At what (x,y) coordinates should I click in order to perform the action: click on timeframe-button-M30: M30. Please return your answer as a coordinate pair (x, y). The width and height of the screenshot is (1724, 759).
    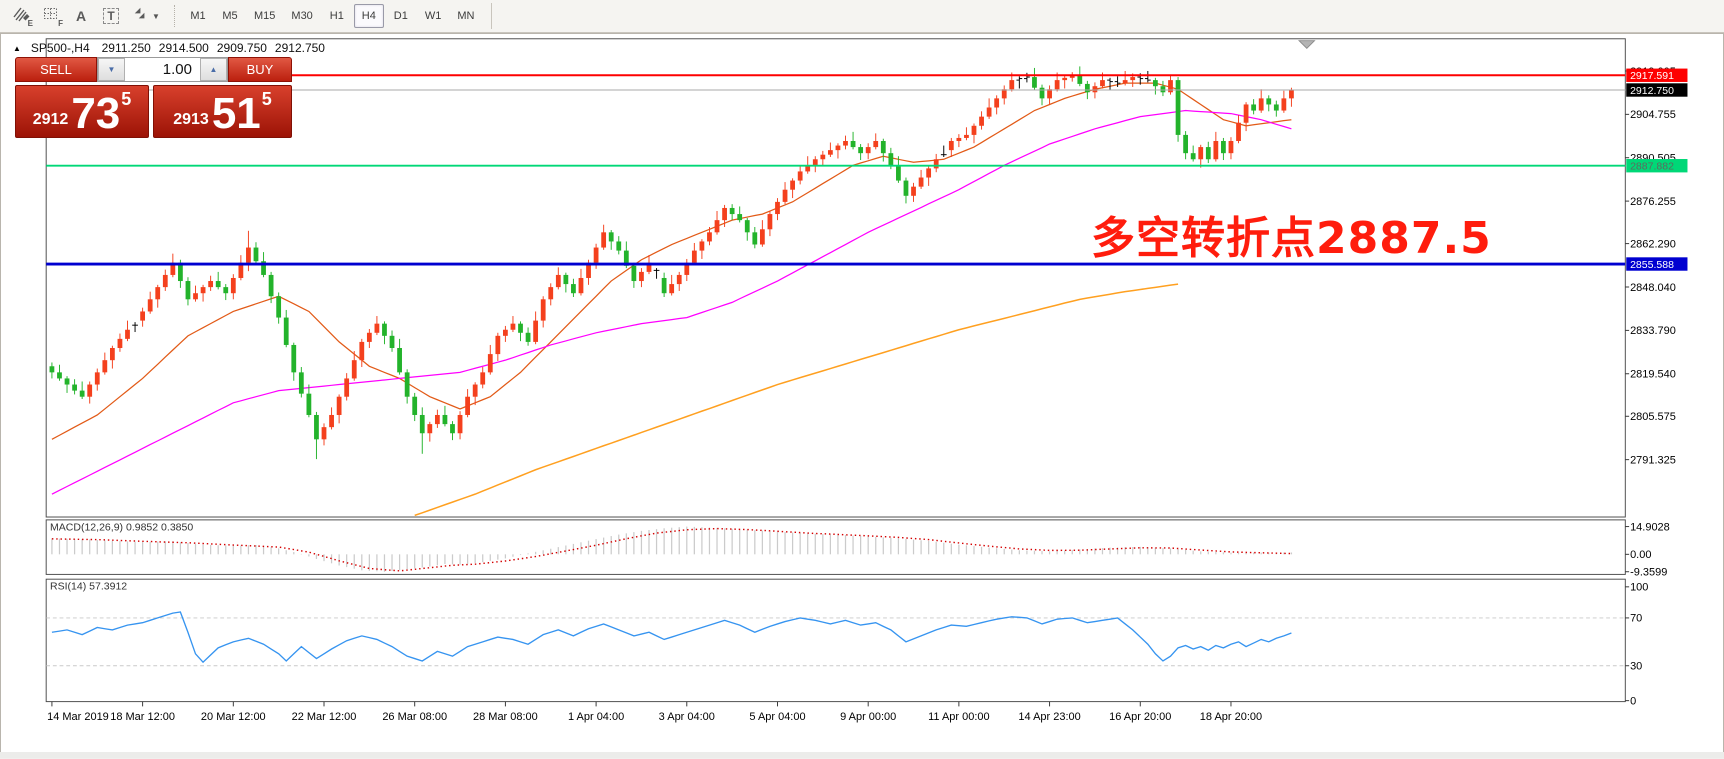
    Looking at the image, I should click on (301, 16).